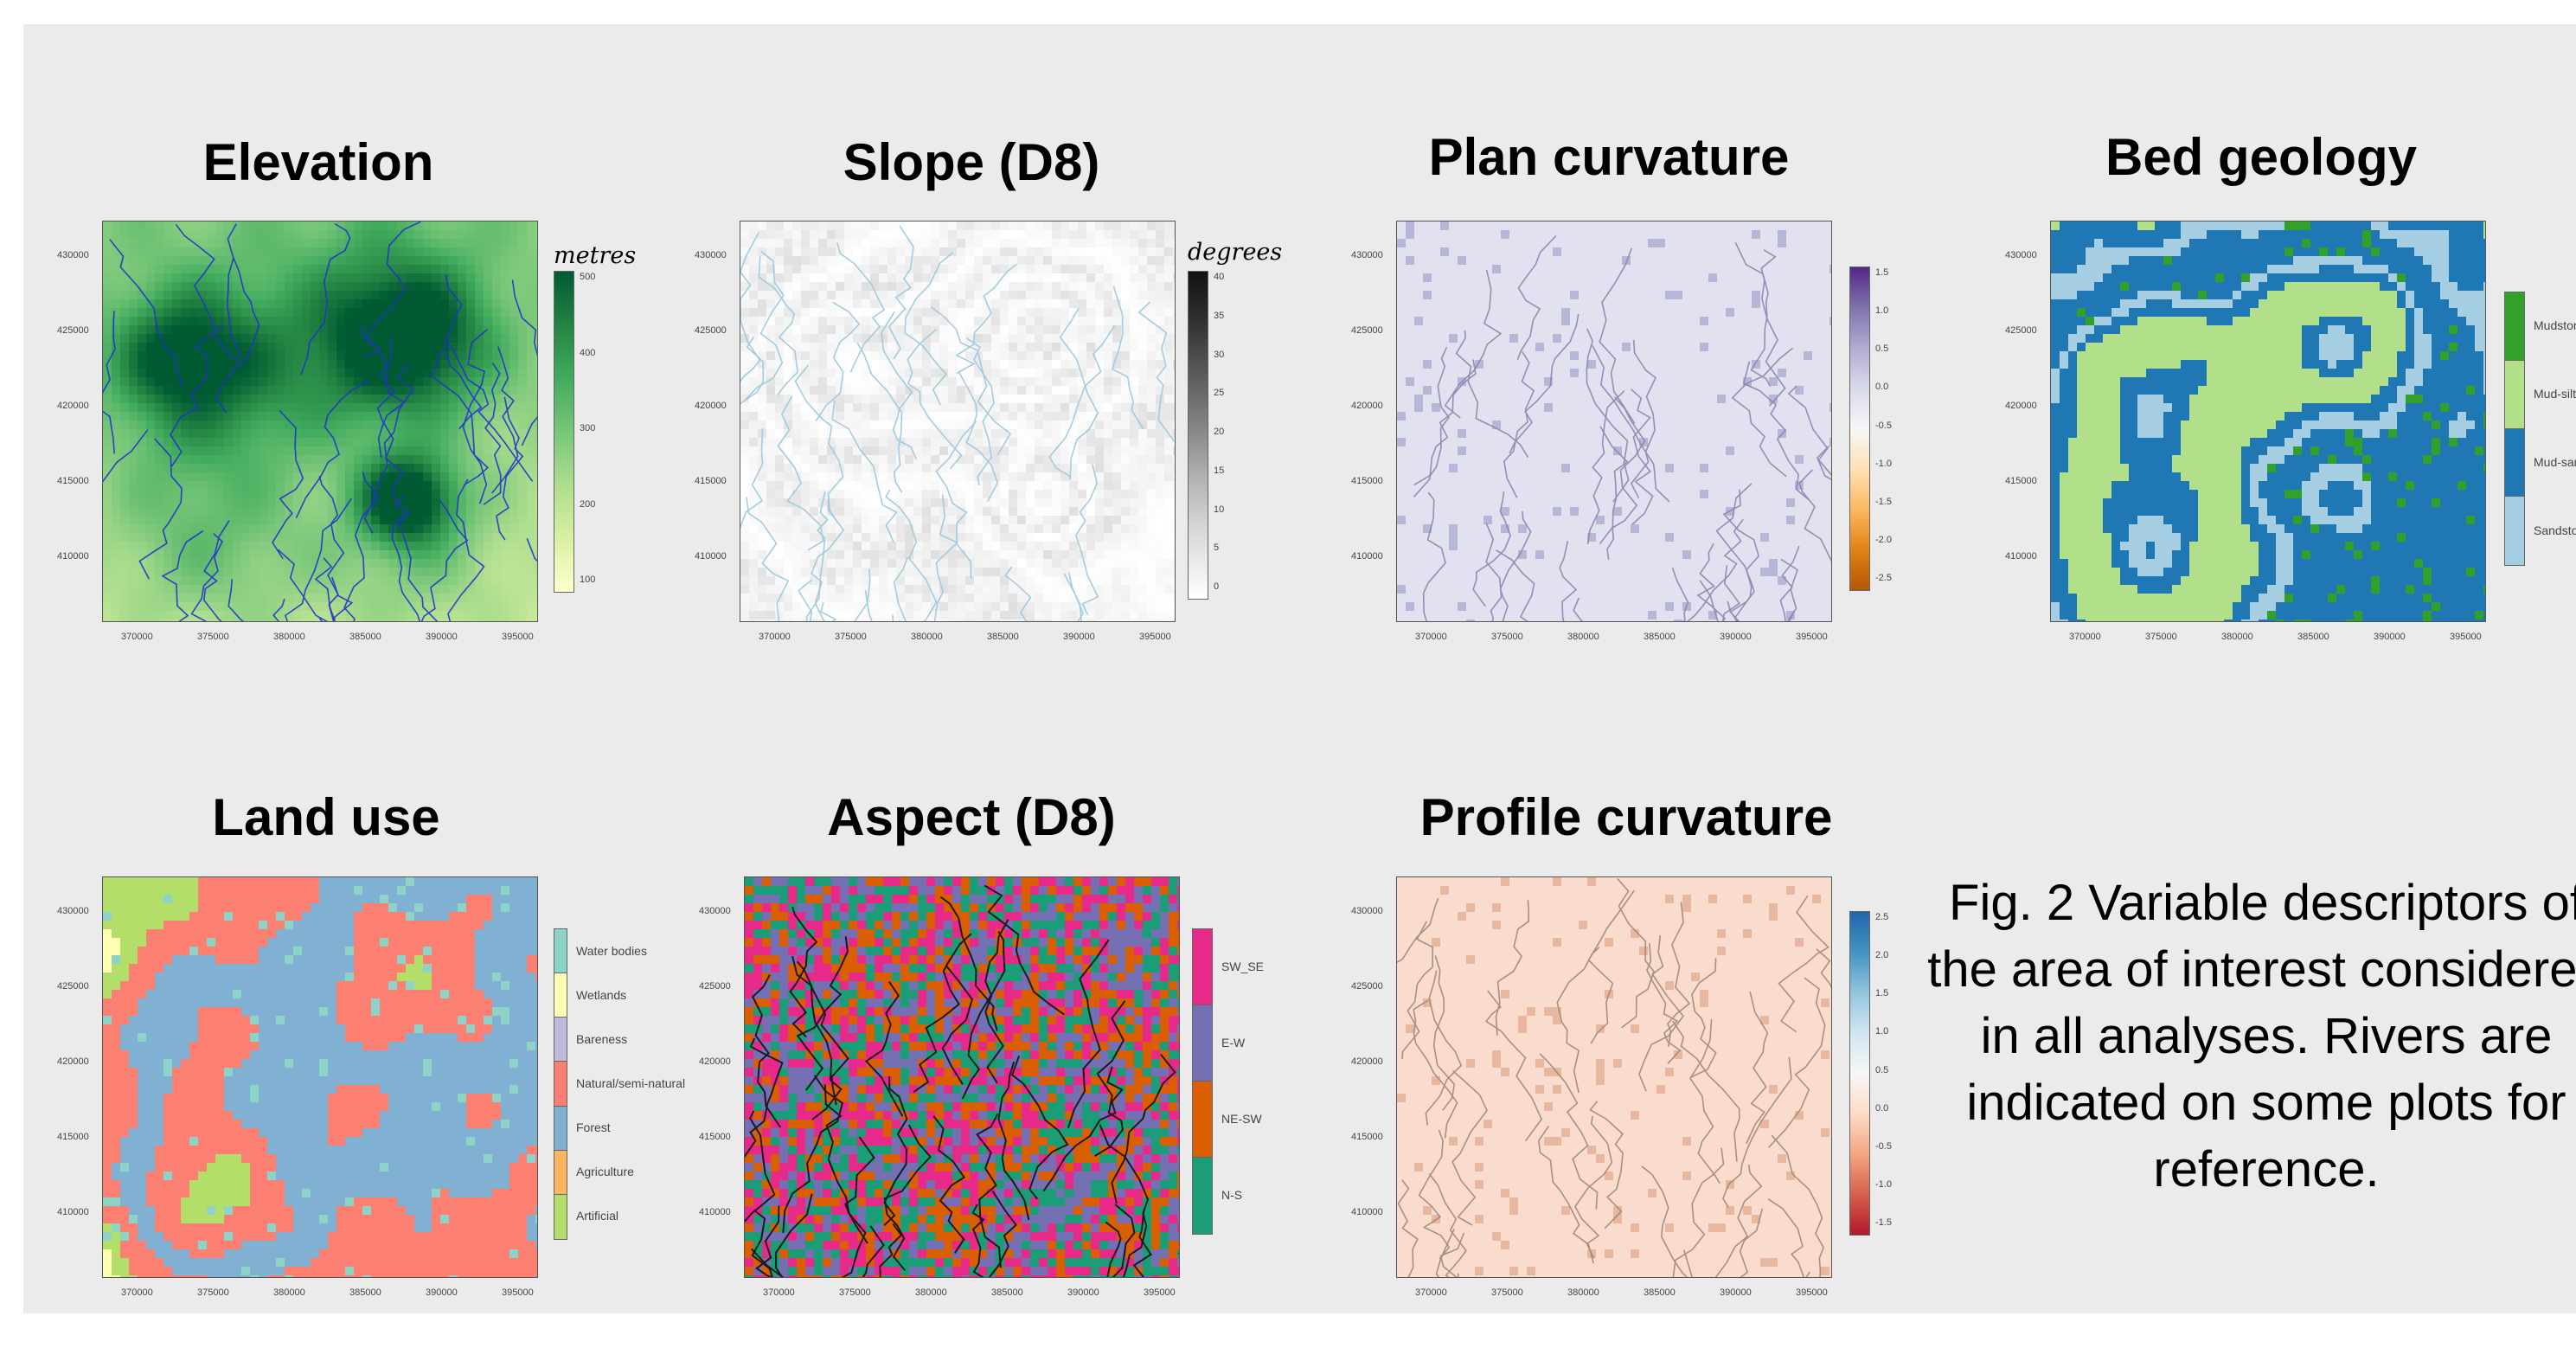  I want to click on elevation-colorbar-tick: 400, so click(588, 352).